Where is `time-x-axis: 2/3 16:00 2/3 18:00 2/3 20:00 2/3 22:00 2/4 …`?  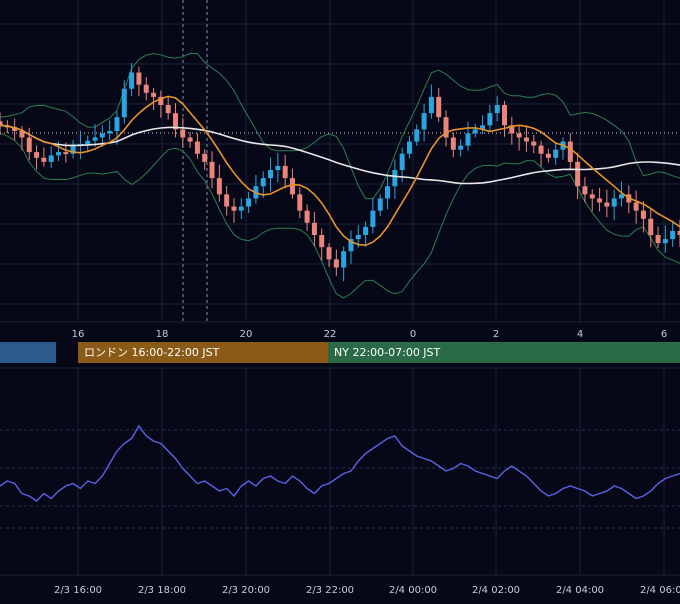 time-x-axis: 2/3 16:00 2/3 18:00 2/3 20:00 2/3 22:00 2/4 … is located at coordinates (340, 585).